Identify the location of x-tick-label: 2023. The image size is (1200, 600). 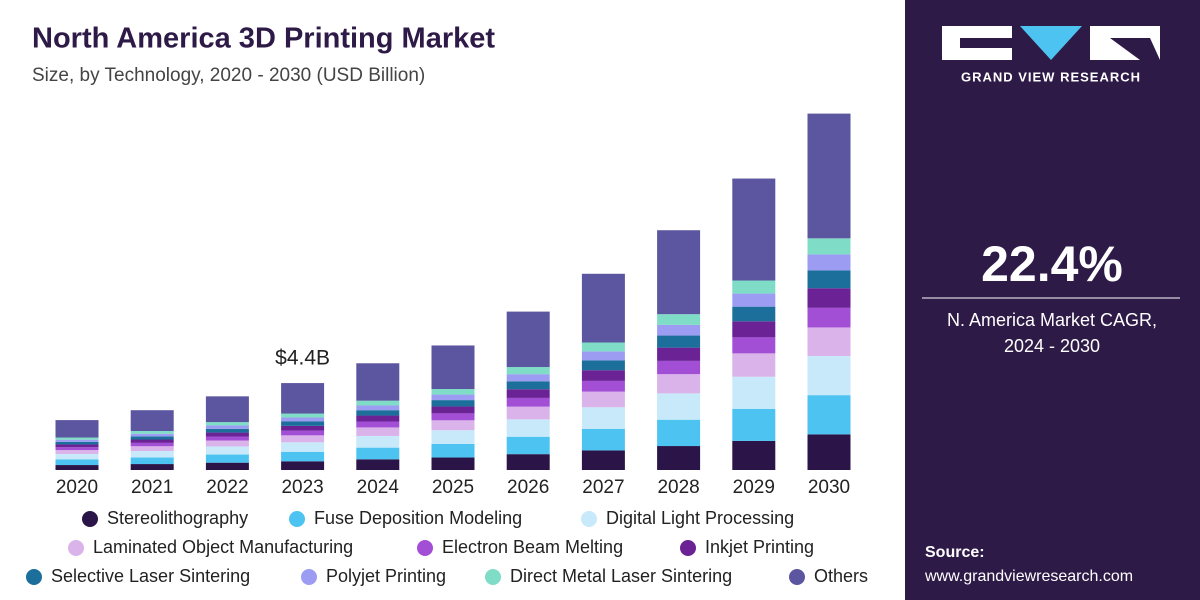
(302, 487).